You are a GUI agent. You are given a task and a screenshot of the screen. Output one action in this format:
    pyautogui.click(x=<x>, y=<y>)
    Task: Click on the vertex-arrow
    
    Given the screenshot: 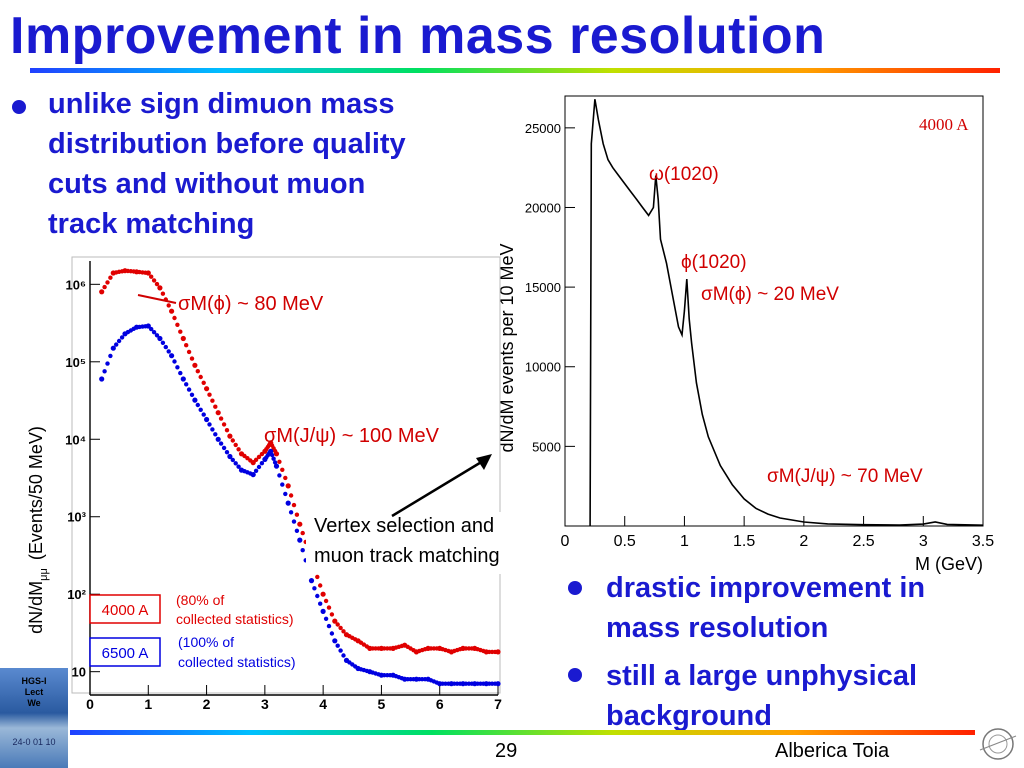 What is the action you would take?
    pyautogui.click(x=440, y=487)
    